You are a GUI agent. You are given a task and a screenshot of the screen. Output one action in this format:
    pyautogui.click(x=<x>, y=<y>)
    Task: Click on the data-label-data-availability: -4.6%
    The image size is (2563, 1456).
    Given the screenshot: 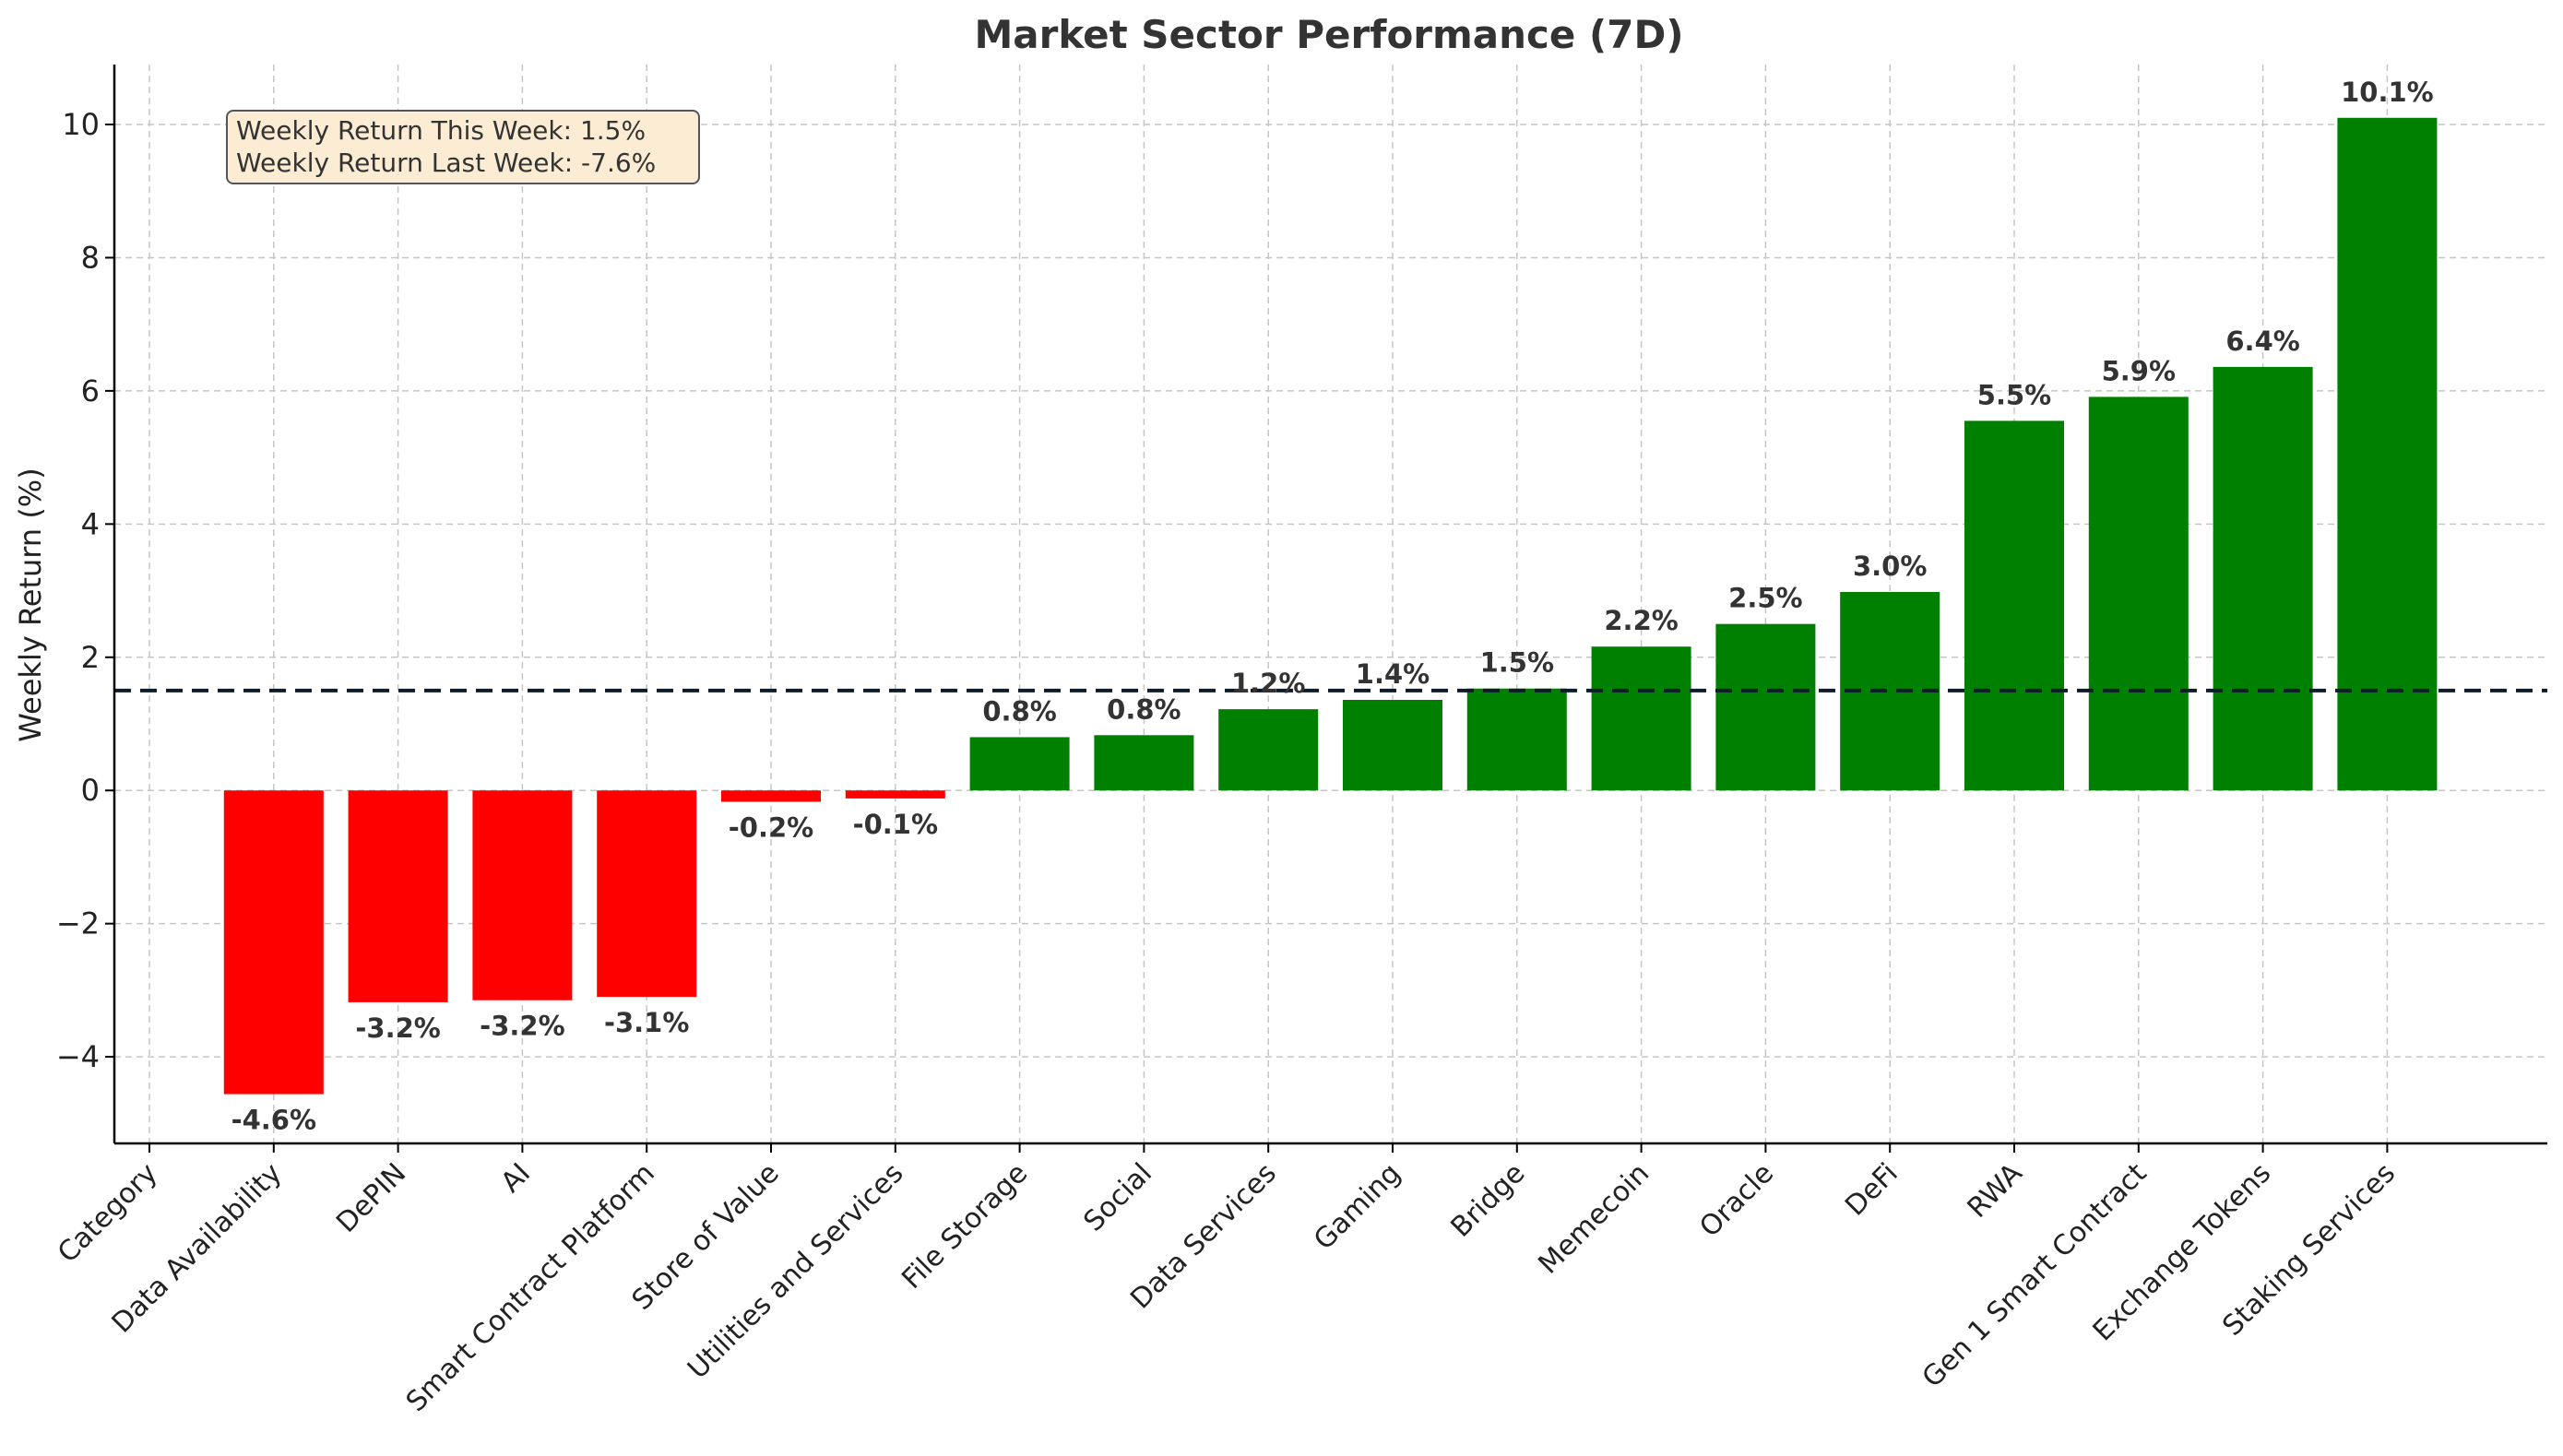 What is the action you would take?
    pyautogui.click(x=273, y=1120)
    